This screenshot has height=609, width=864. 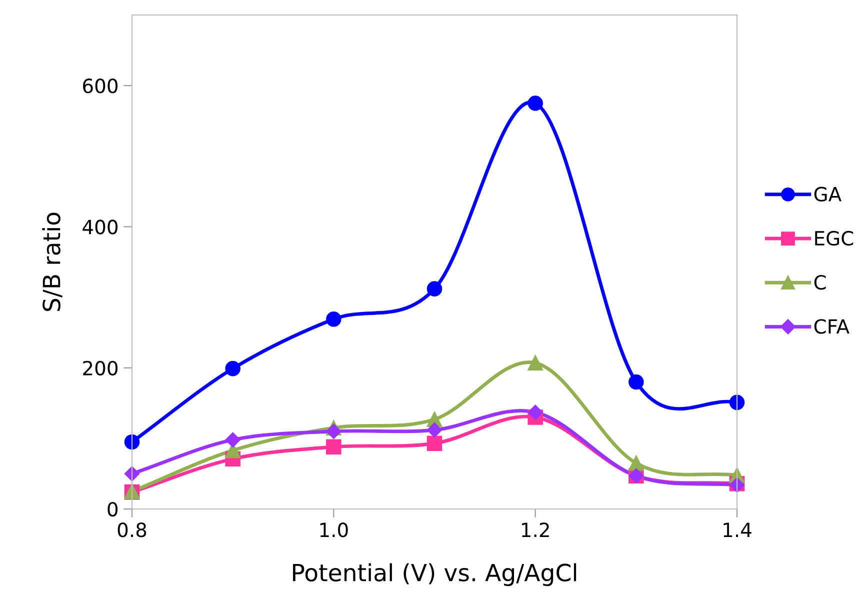 I want to click on x-tick-label: 1.4, so click(x=738, y=529).